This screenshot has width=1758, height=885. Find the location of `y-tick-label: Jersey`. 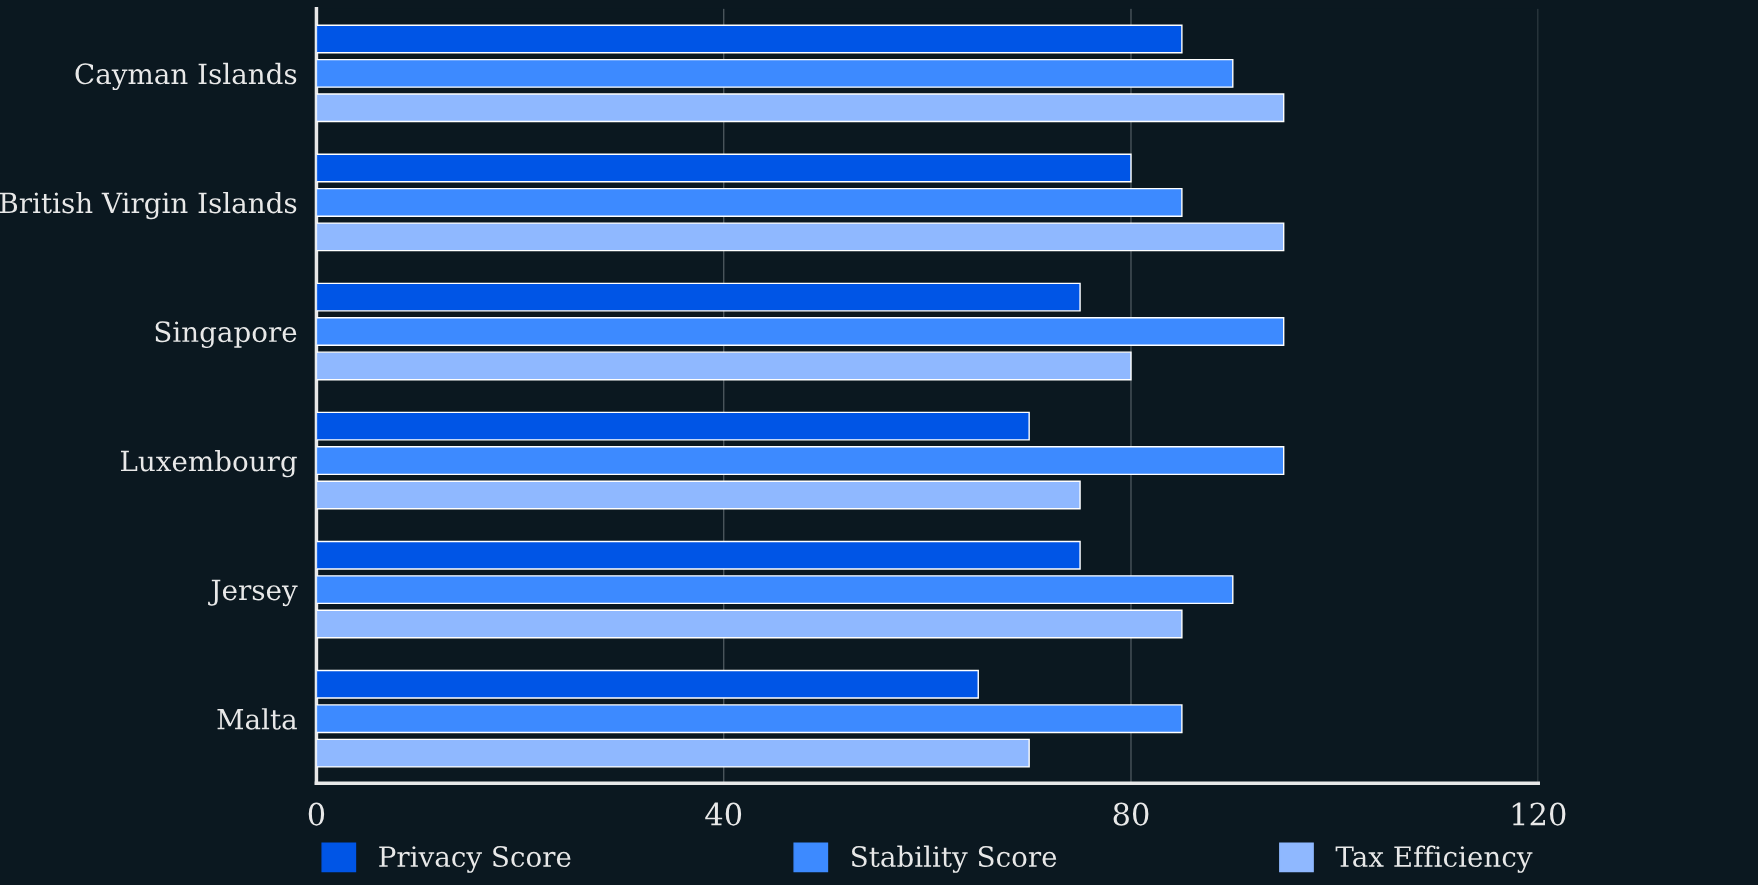

y-tick-label: Jersey is located at coordinates (253, 593).